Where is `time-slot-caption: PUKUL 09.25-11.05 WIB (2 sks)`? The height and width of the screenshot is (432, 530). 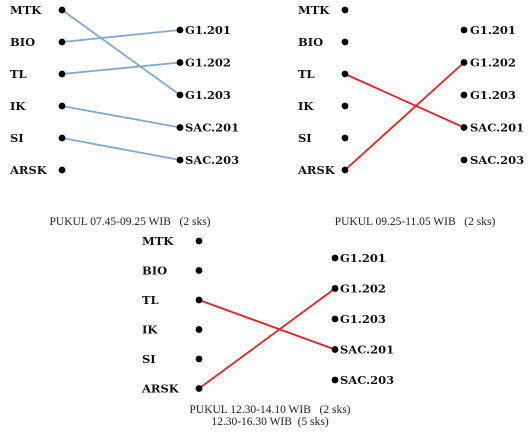
time-slot-caption: PUKUL 09.25-11.05 WIB (2 sks) is located at coordinates (415, 222).